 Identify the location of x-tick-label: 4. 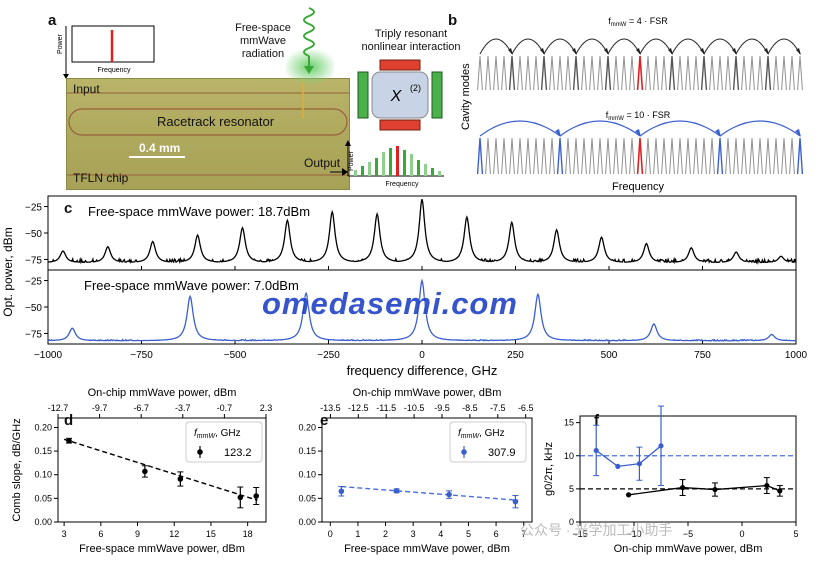
(440, 534).